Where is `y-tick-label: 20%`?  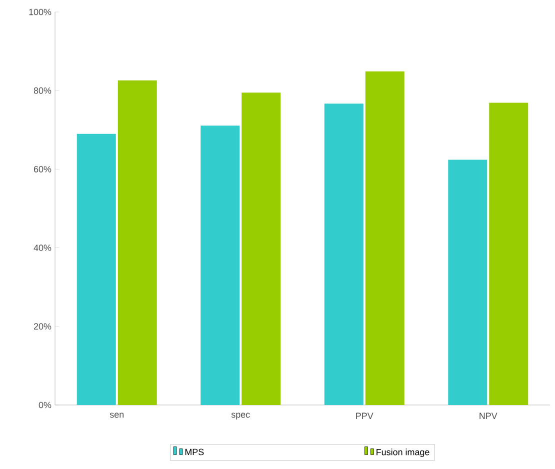
y-tick-label: 20% is located at coordinates (43, 326).